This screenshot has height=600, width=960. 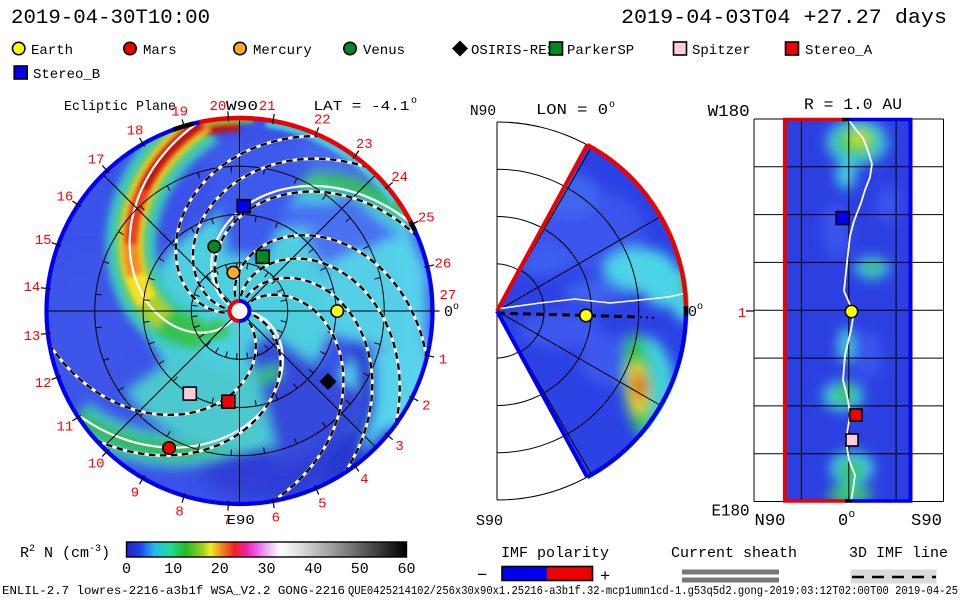 I want to click on svg-text: 18, so click(x=135, y=132).